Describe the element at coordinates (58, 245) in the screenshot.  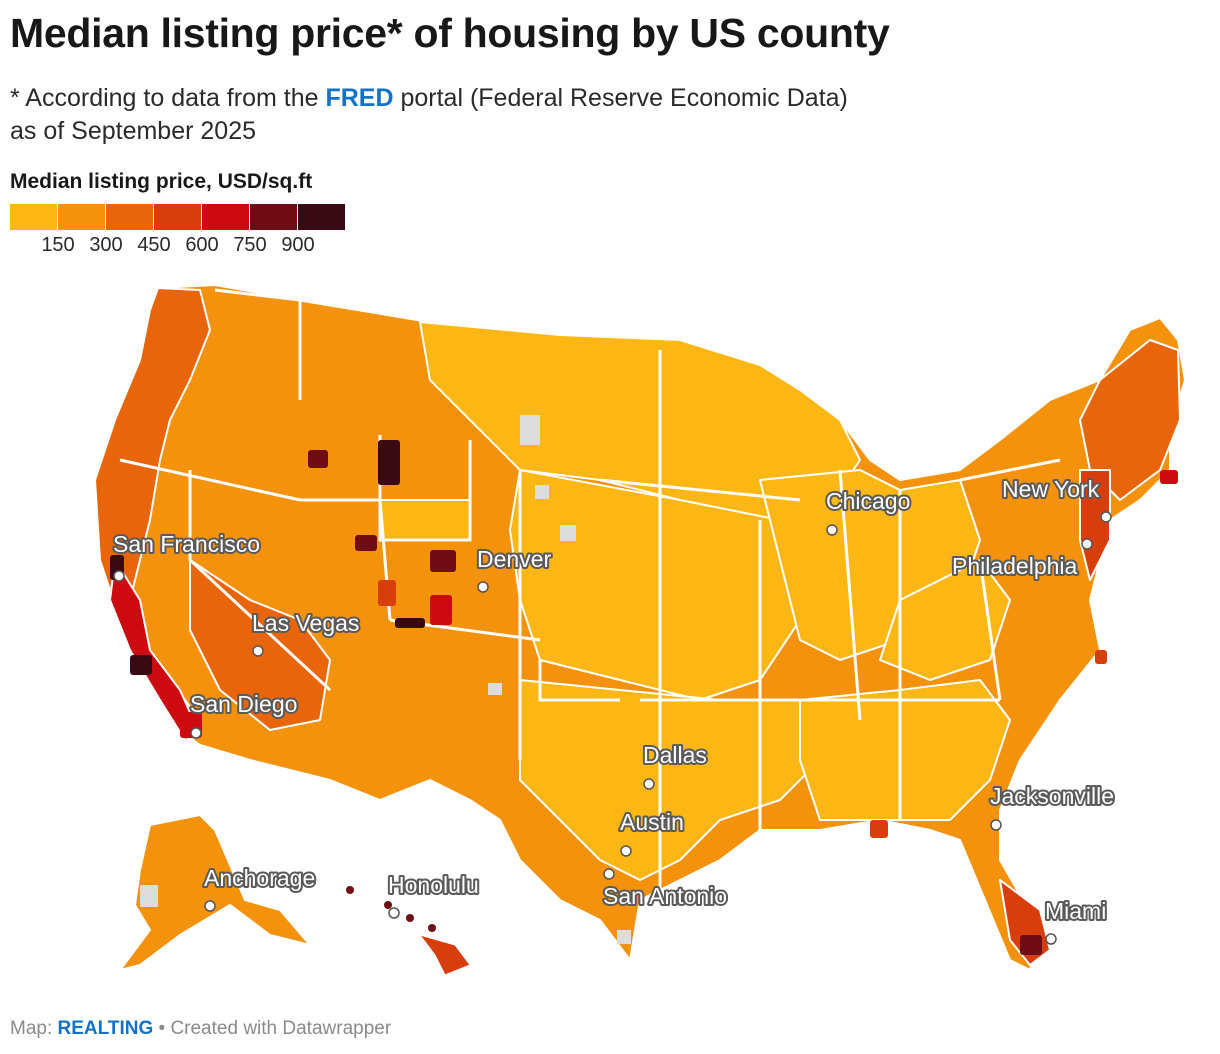
I see `legend-tick-label: 150` at that location.